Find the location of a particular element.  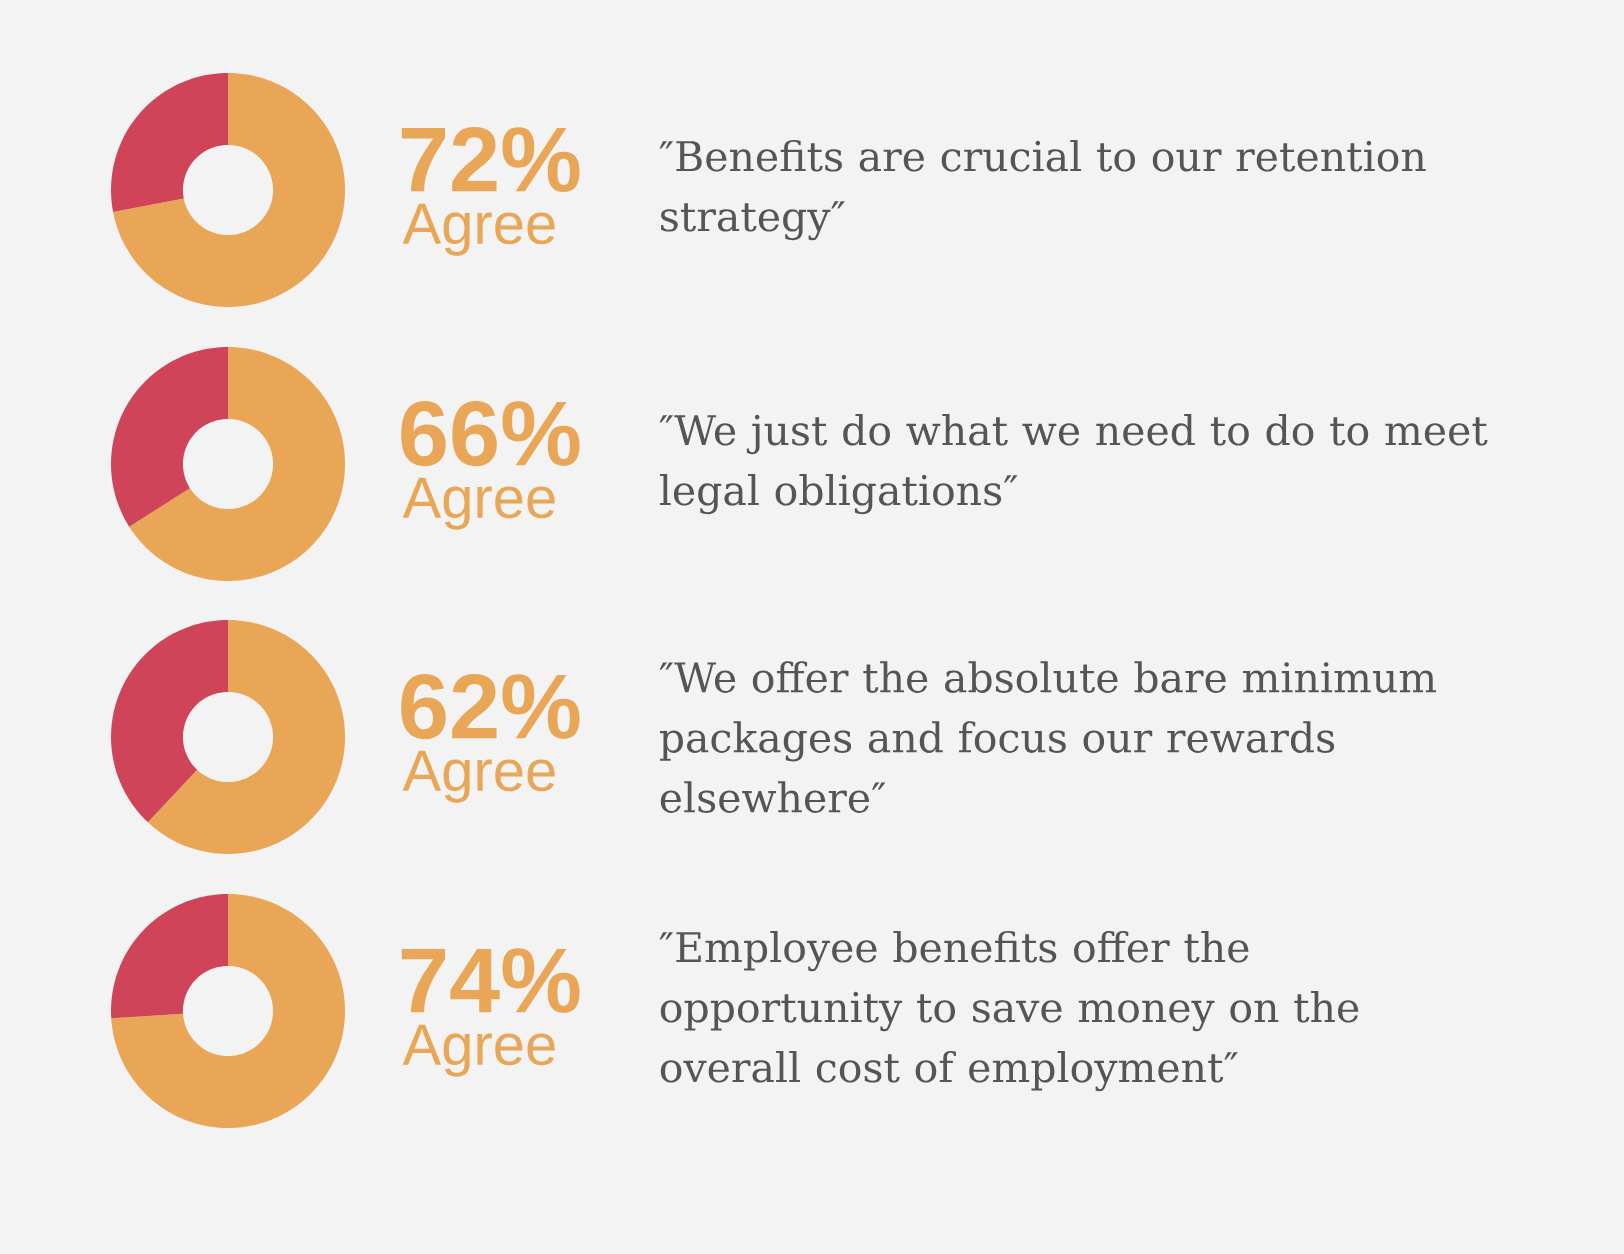

data-label: 72% is located at coordinates (490, 160).